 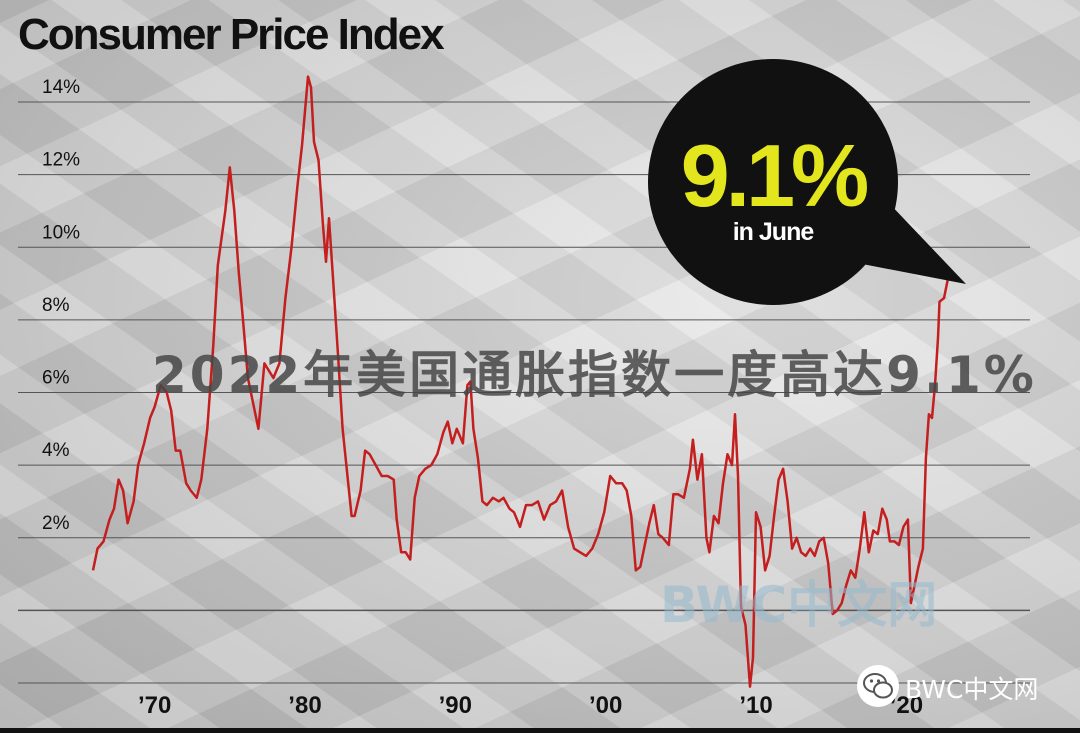 I want to click on callout-value: 9.1%, so click(x=774, y=175).